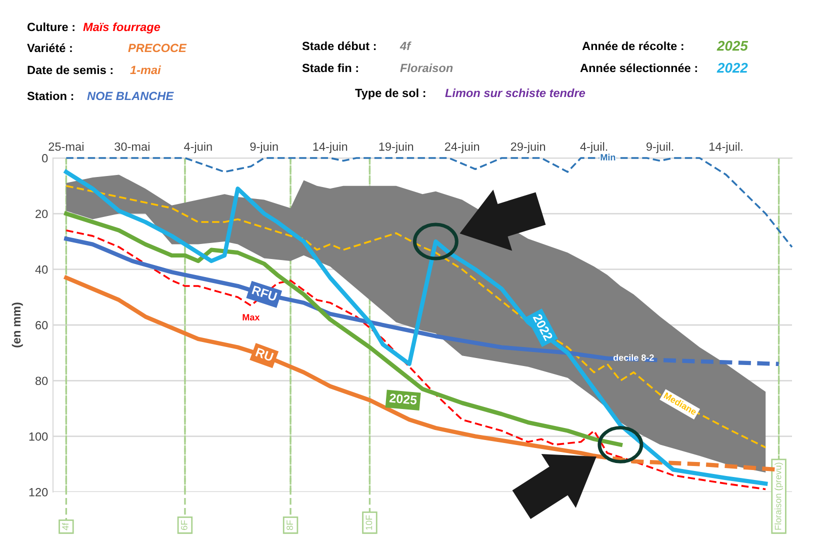 This screenshot has height=537, width=820. I want to click on y-tick-label: 40, so click(41, 269).